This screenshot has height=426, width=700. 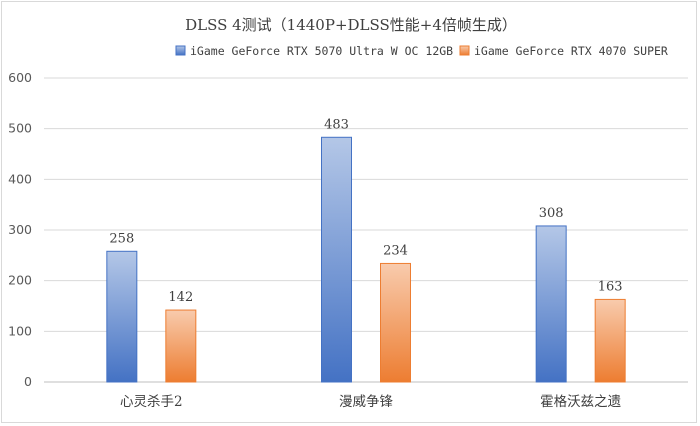 I want to click on y-tick-label: 200, so click(x=20, y=280).